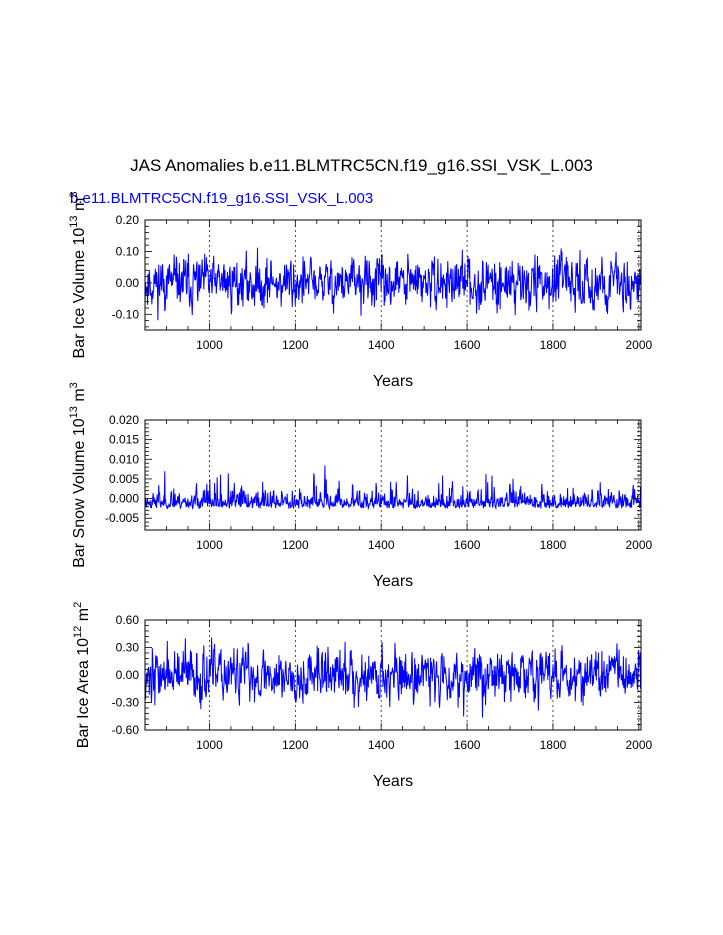 This screenshot has width=723, height=935. What do you see at coordinates (126, 314) in the screenshot?
I see `y-tick-label: -0.10` at bounding box center [126, 314].